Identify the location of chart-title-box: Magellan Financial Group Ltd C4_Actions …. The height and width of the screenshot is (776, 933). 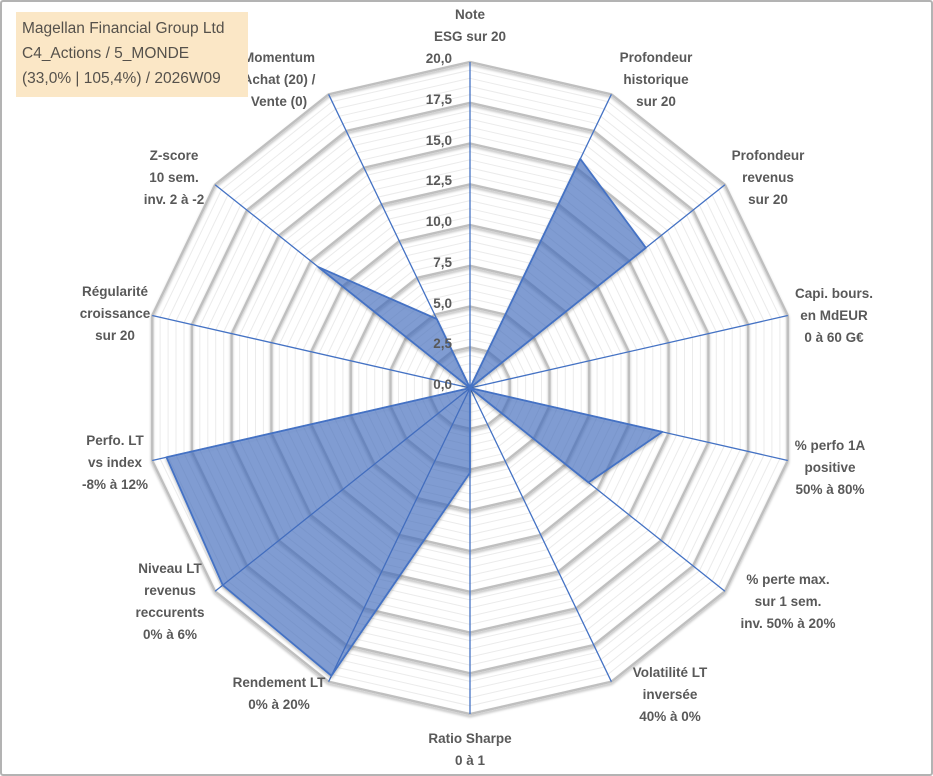
(132, 54).